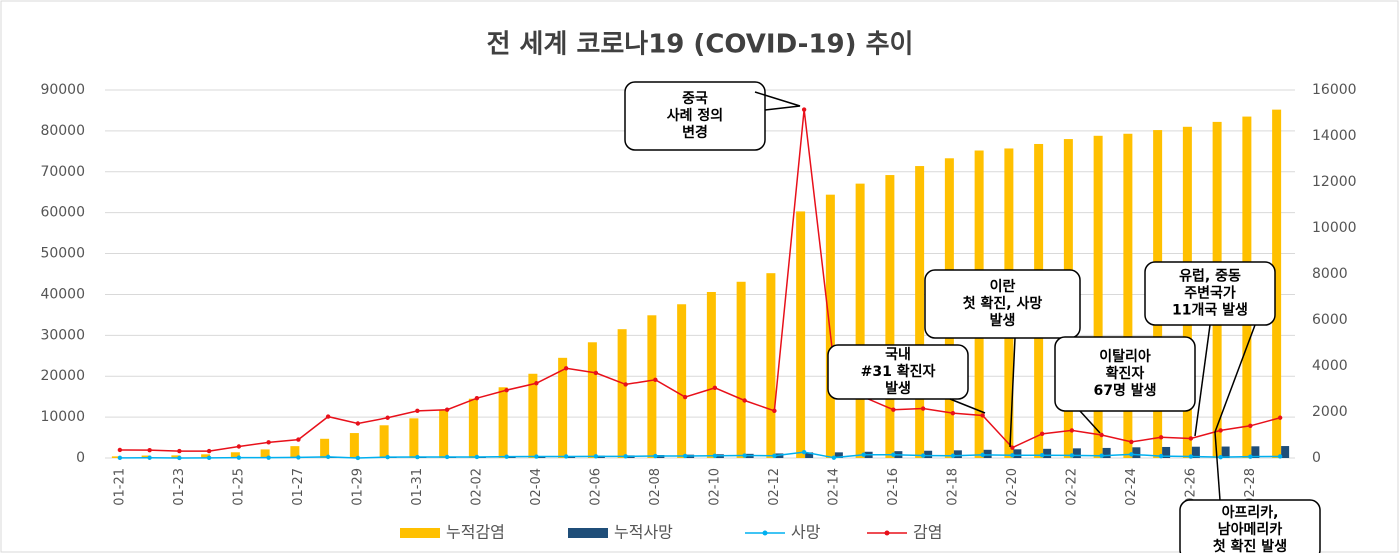  I want to click on y2-tick-label: 0, so click(1316, 458).